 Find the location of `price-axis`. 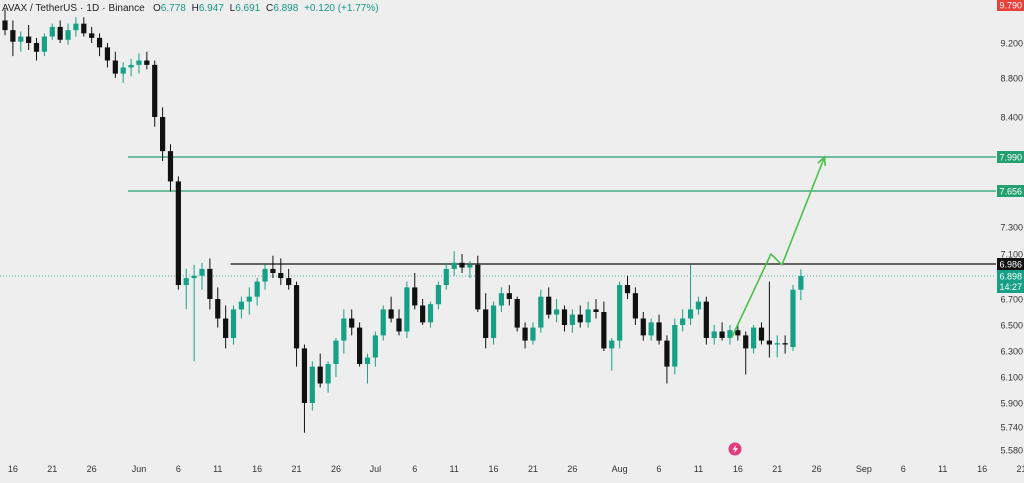

price-axis is located at coordinates (1010, 230).